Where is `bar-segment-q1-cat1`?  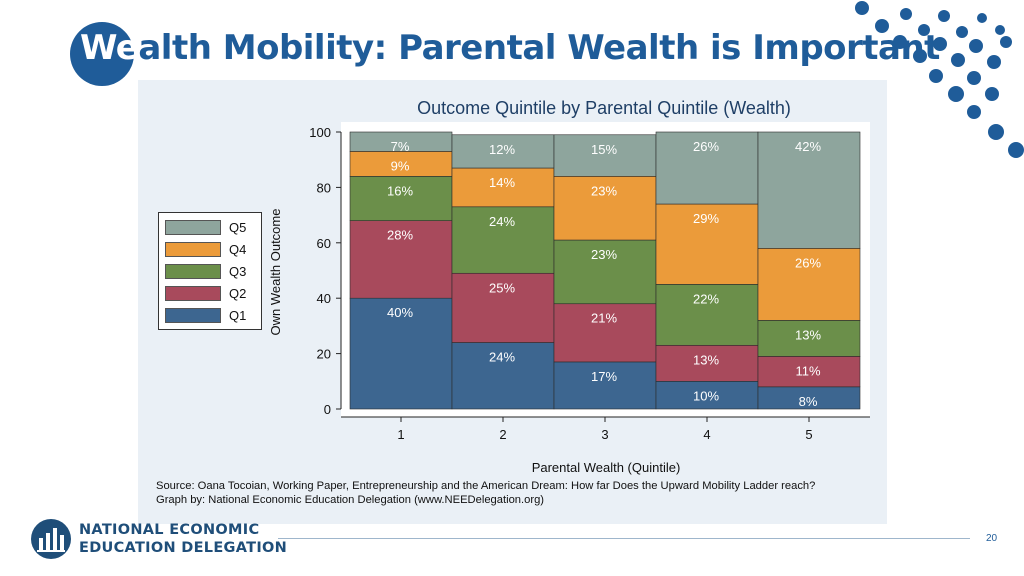 bar-segment-q1-cat1 is located at coordinates (401, 353).